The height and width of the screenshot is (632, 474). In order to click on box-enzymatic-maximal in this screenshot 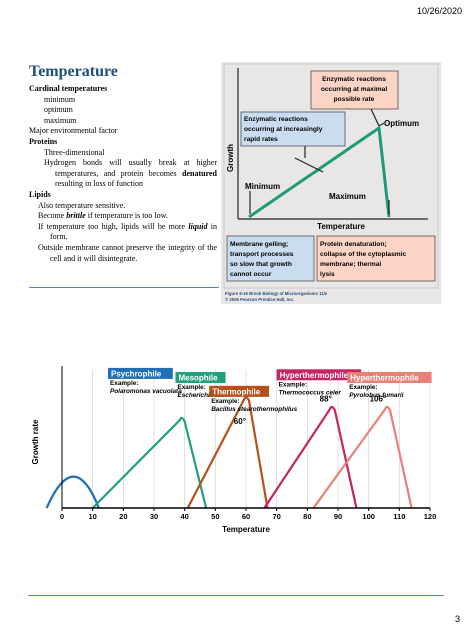, I will do `click(354, 90)`.